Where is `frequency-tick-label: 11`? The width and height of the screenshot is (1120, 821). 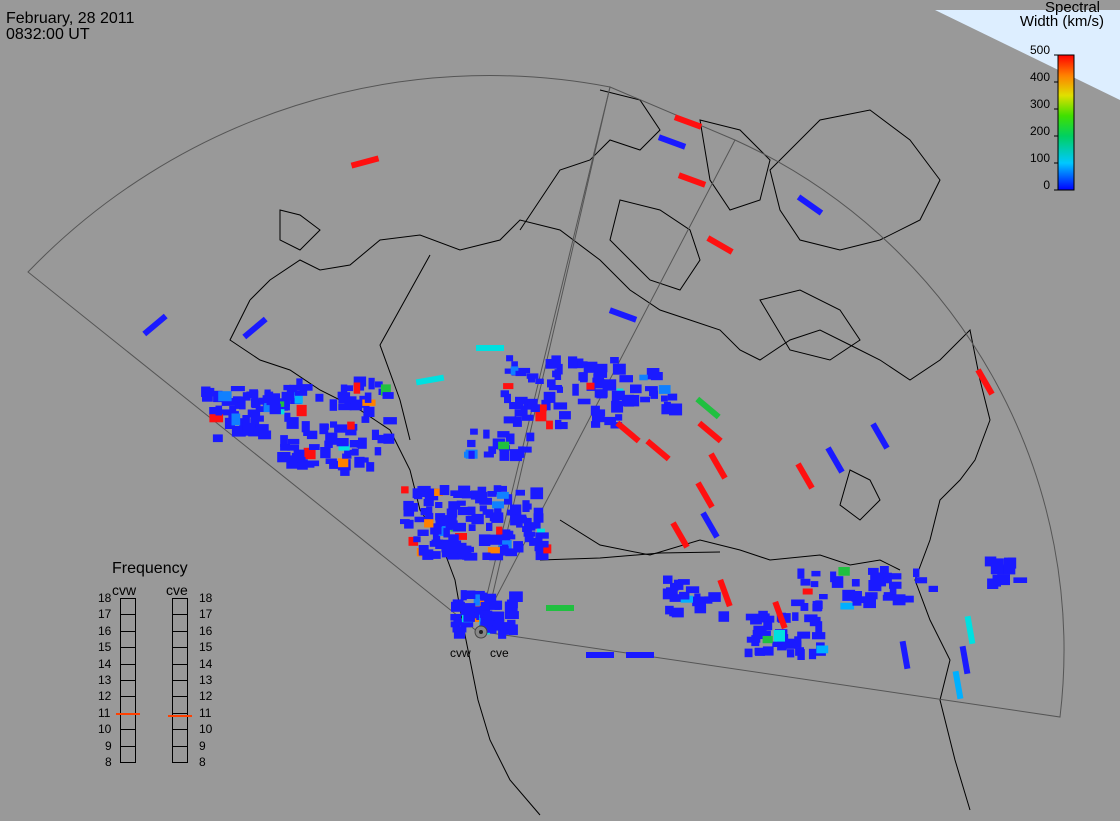 frequency-tick-label: 11 is located at coordinates (104, 712).